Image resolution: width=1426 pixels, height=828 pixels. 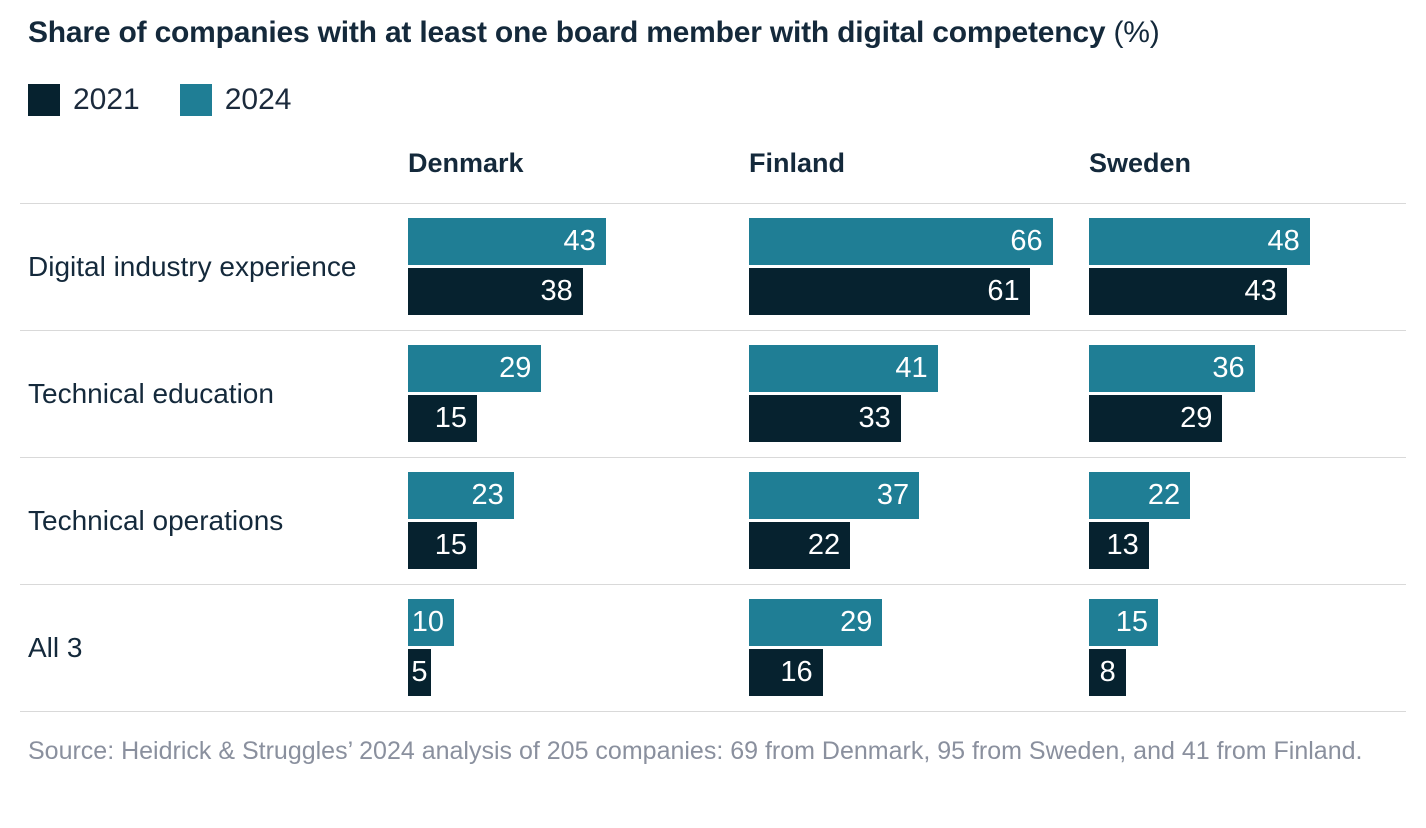 I want to click on legend: 2021 2024, so click(x=727, y=100).